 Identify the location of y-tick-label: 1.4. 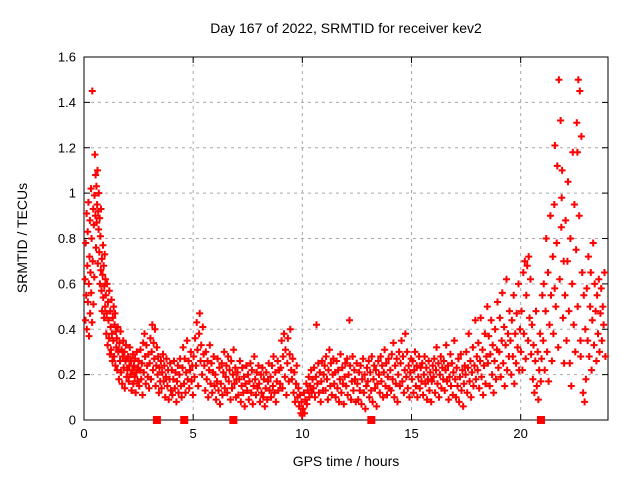
(67, 102).